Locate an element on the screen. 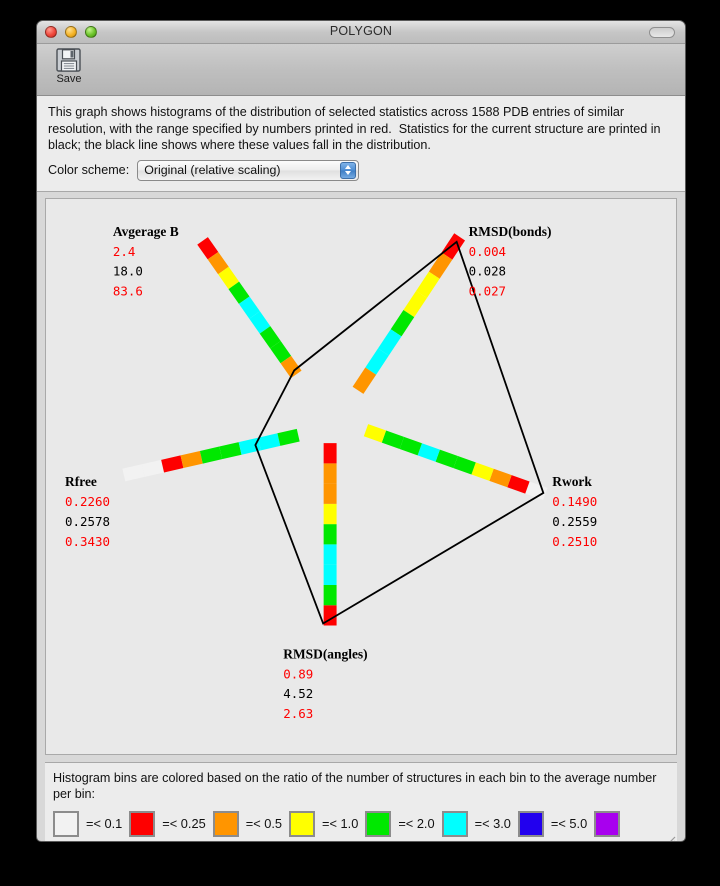 This screenshot has width=720, height=886. legend-label-4: =< 2.0 is located at coordinates (416, 823).